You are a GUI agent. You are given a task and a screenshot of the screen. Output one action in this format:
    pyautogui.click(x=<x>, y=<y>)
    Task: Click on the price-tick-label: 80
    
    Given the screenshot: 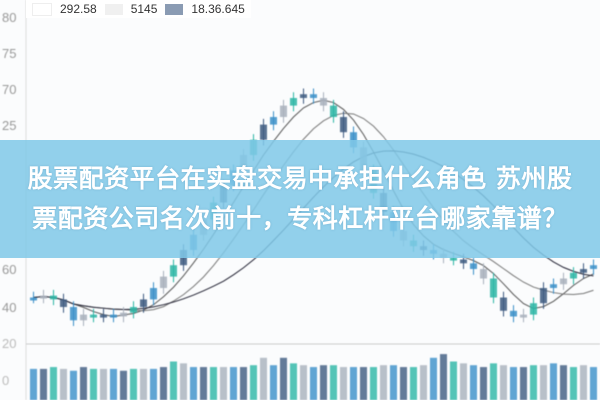 What is the action you would take?
    pyautogui.click(x=9, y=17)
    